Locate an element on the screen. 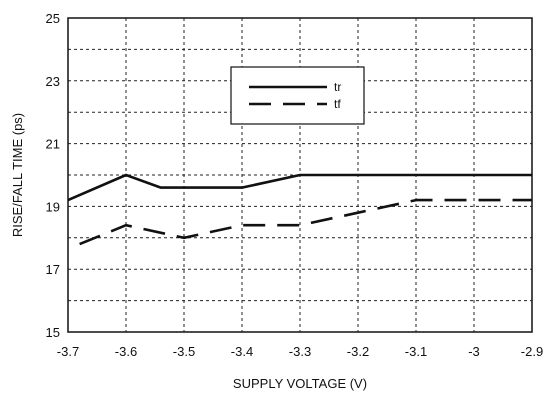 This screenshot has height=396, width=555. x-tick-label: -3 is located at coordinates (474, 351).